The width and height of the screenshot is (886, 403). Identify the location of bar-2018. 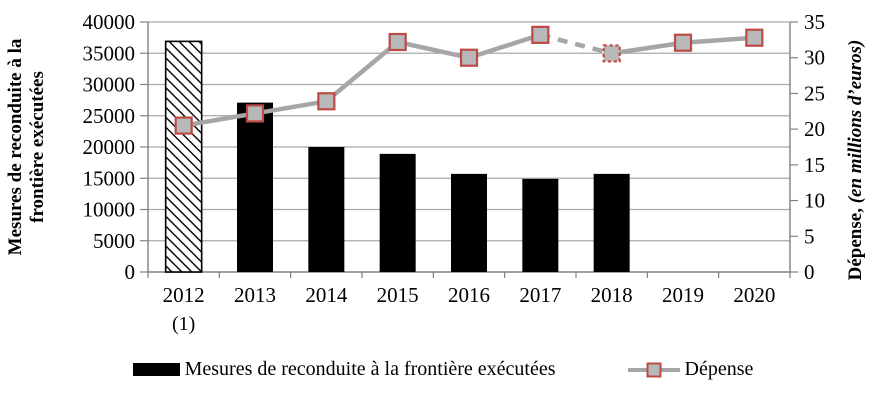
(611, 222).